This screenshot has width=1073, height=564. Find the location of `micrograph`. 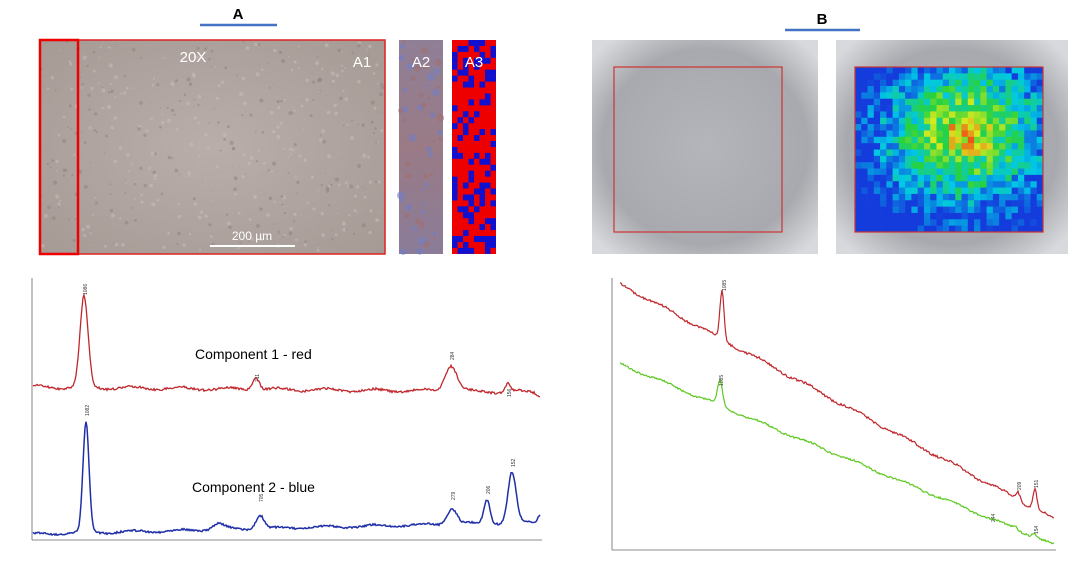

micrograph is located at coordinates (705, 147).